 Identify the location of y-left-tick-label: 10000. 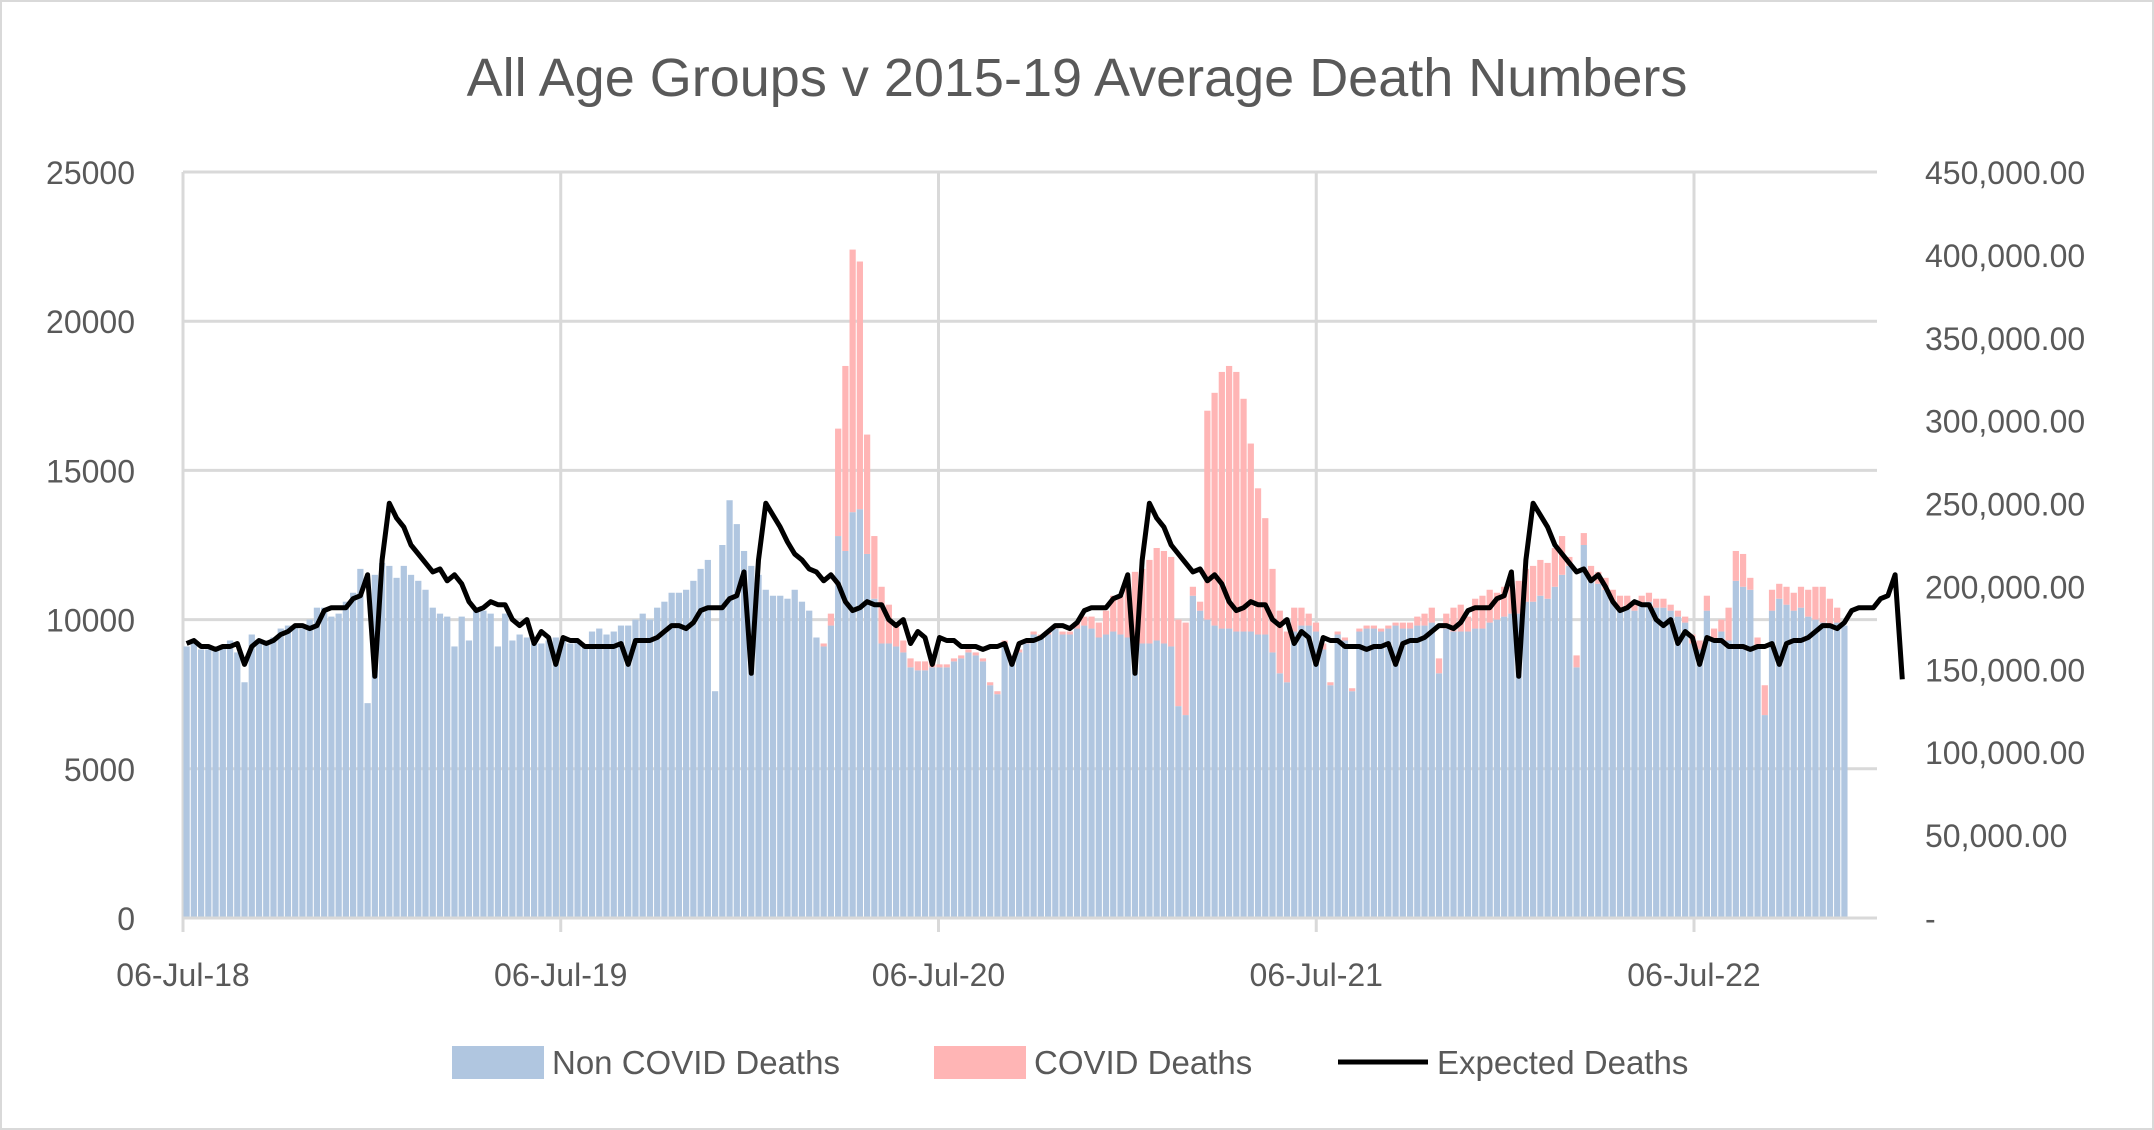
(90, 621).